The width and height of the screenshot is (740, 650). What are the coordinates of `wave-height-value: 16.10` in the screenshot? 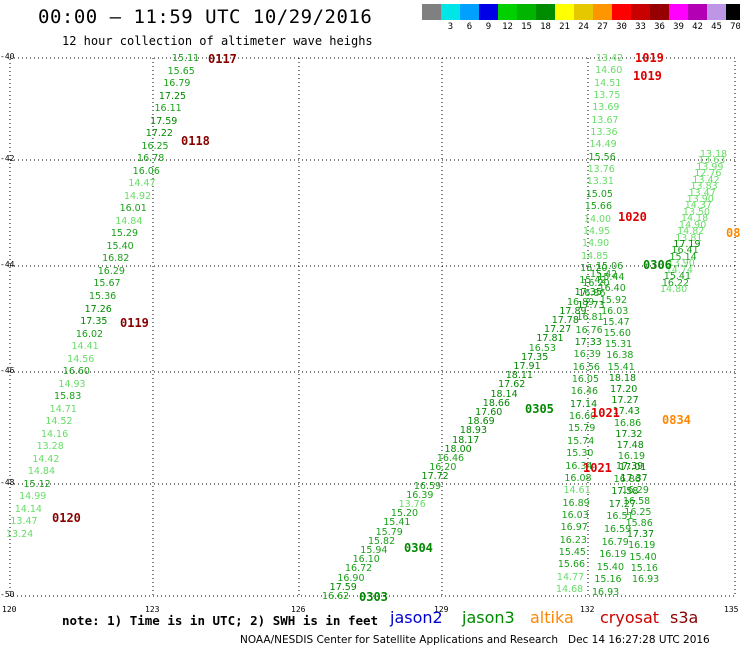 It's located at (366, 560).